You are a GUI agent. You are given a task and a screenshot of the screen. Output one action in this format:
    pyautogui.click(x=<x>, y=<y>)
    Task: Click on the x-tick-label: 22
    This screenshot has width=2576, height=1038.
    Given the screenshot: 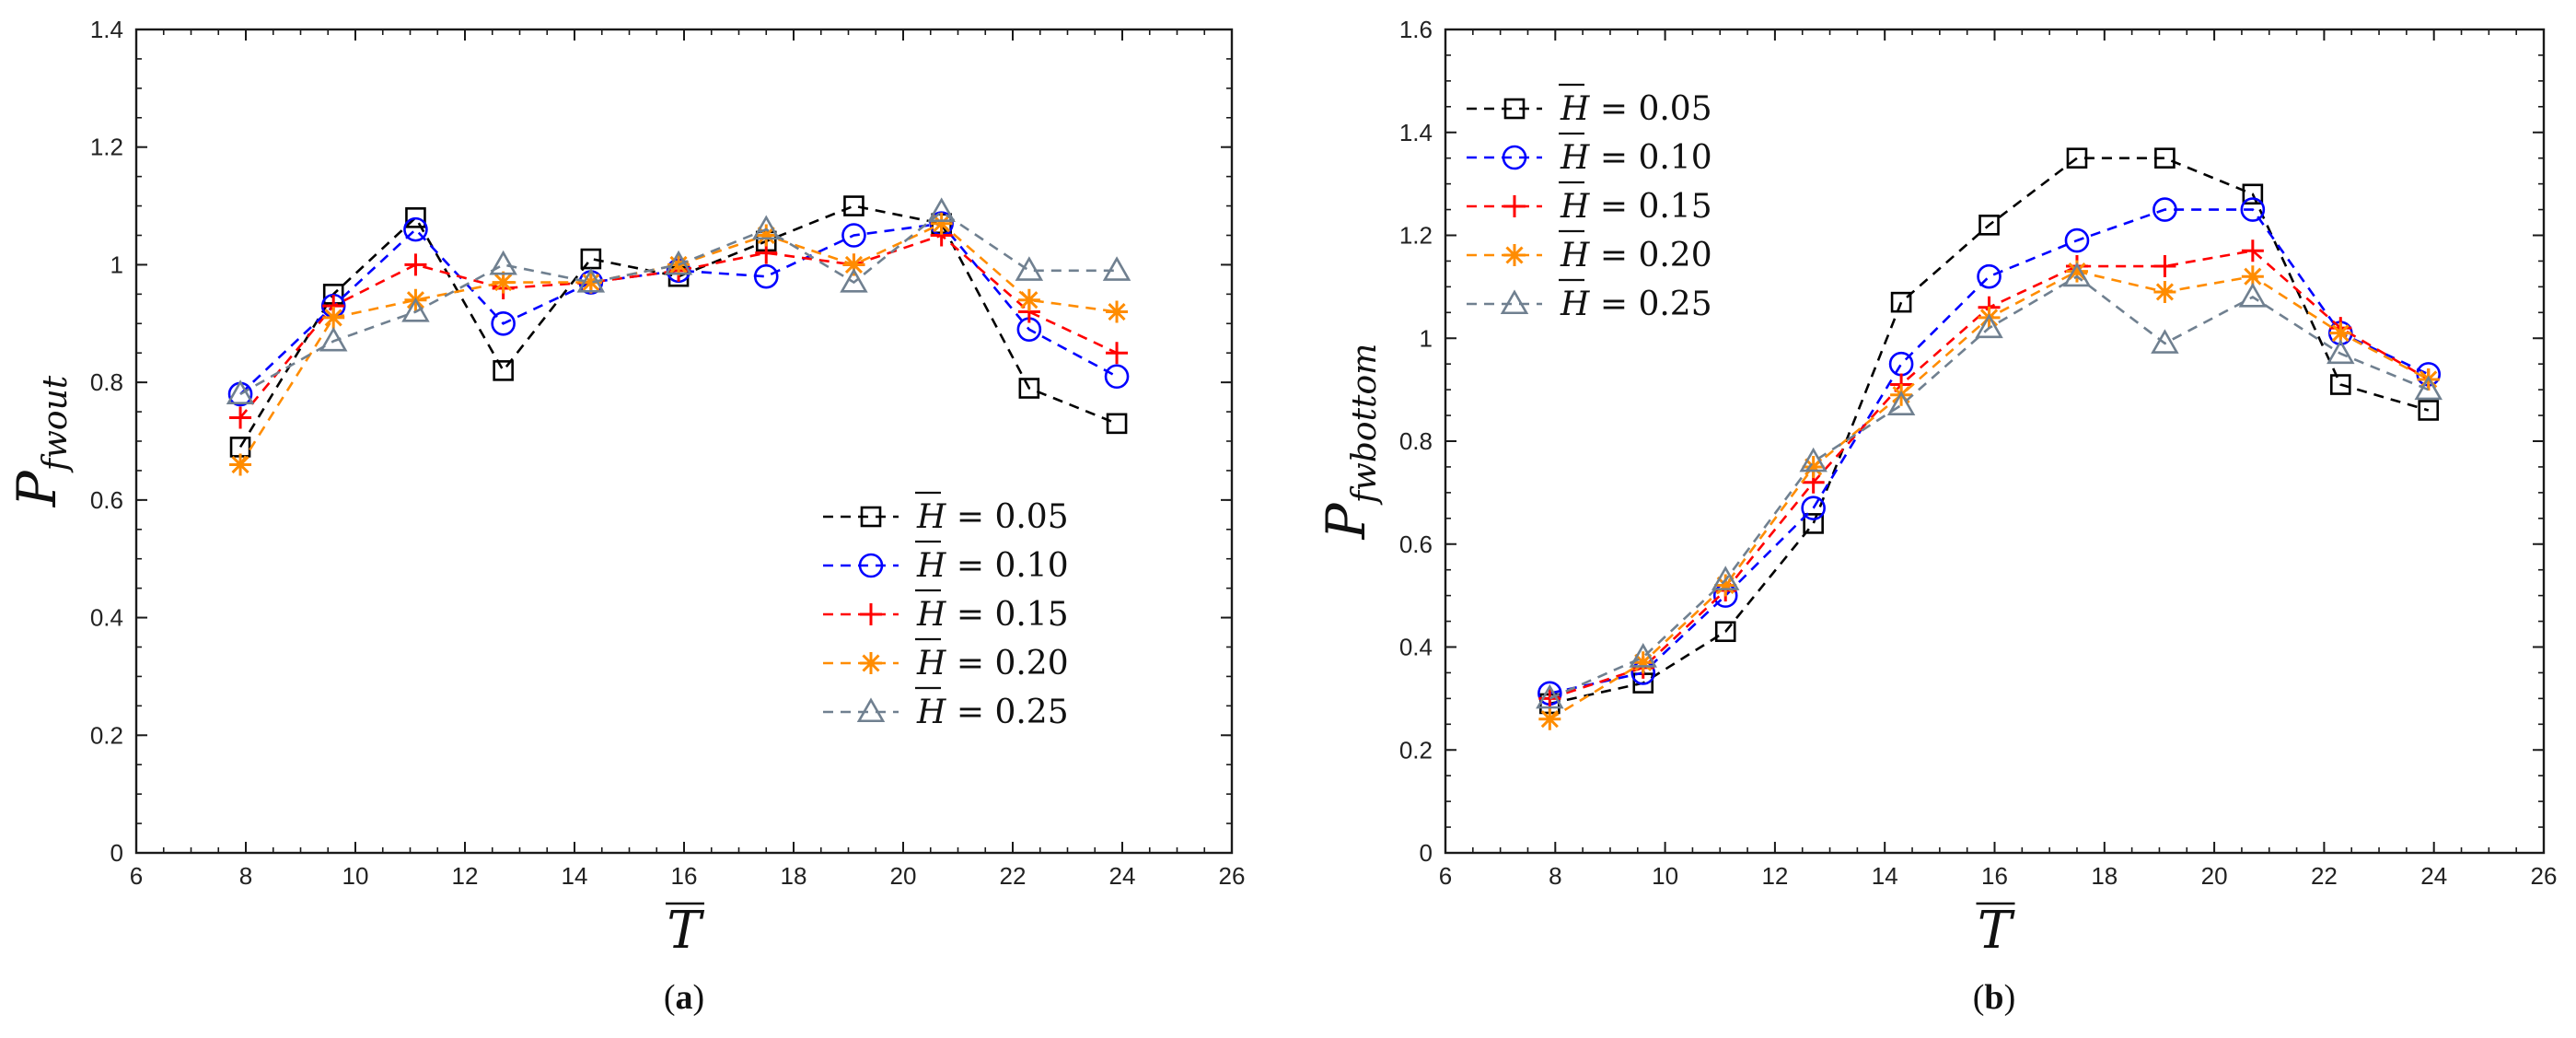 What is the action you would take?
    pyautogui.click(x=2324, y=876)
    